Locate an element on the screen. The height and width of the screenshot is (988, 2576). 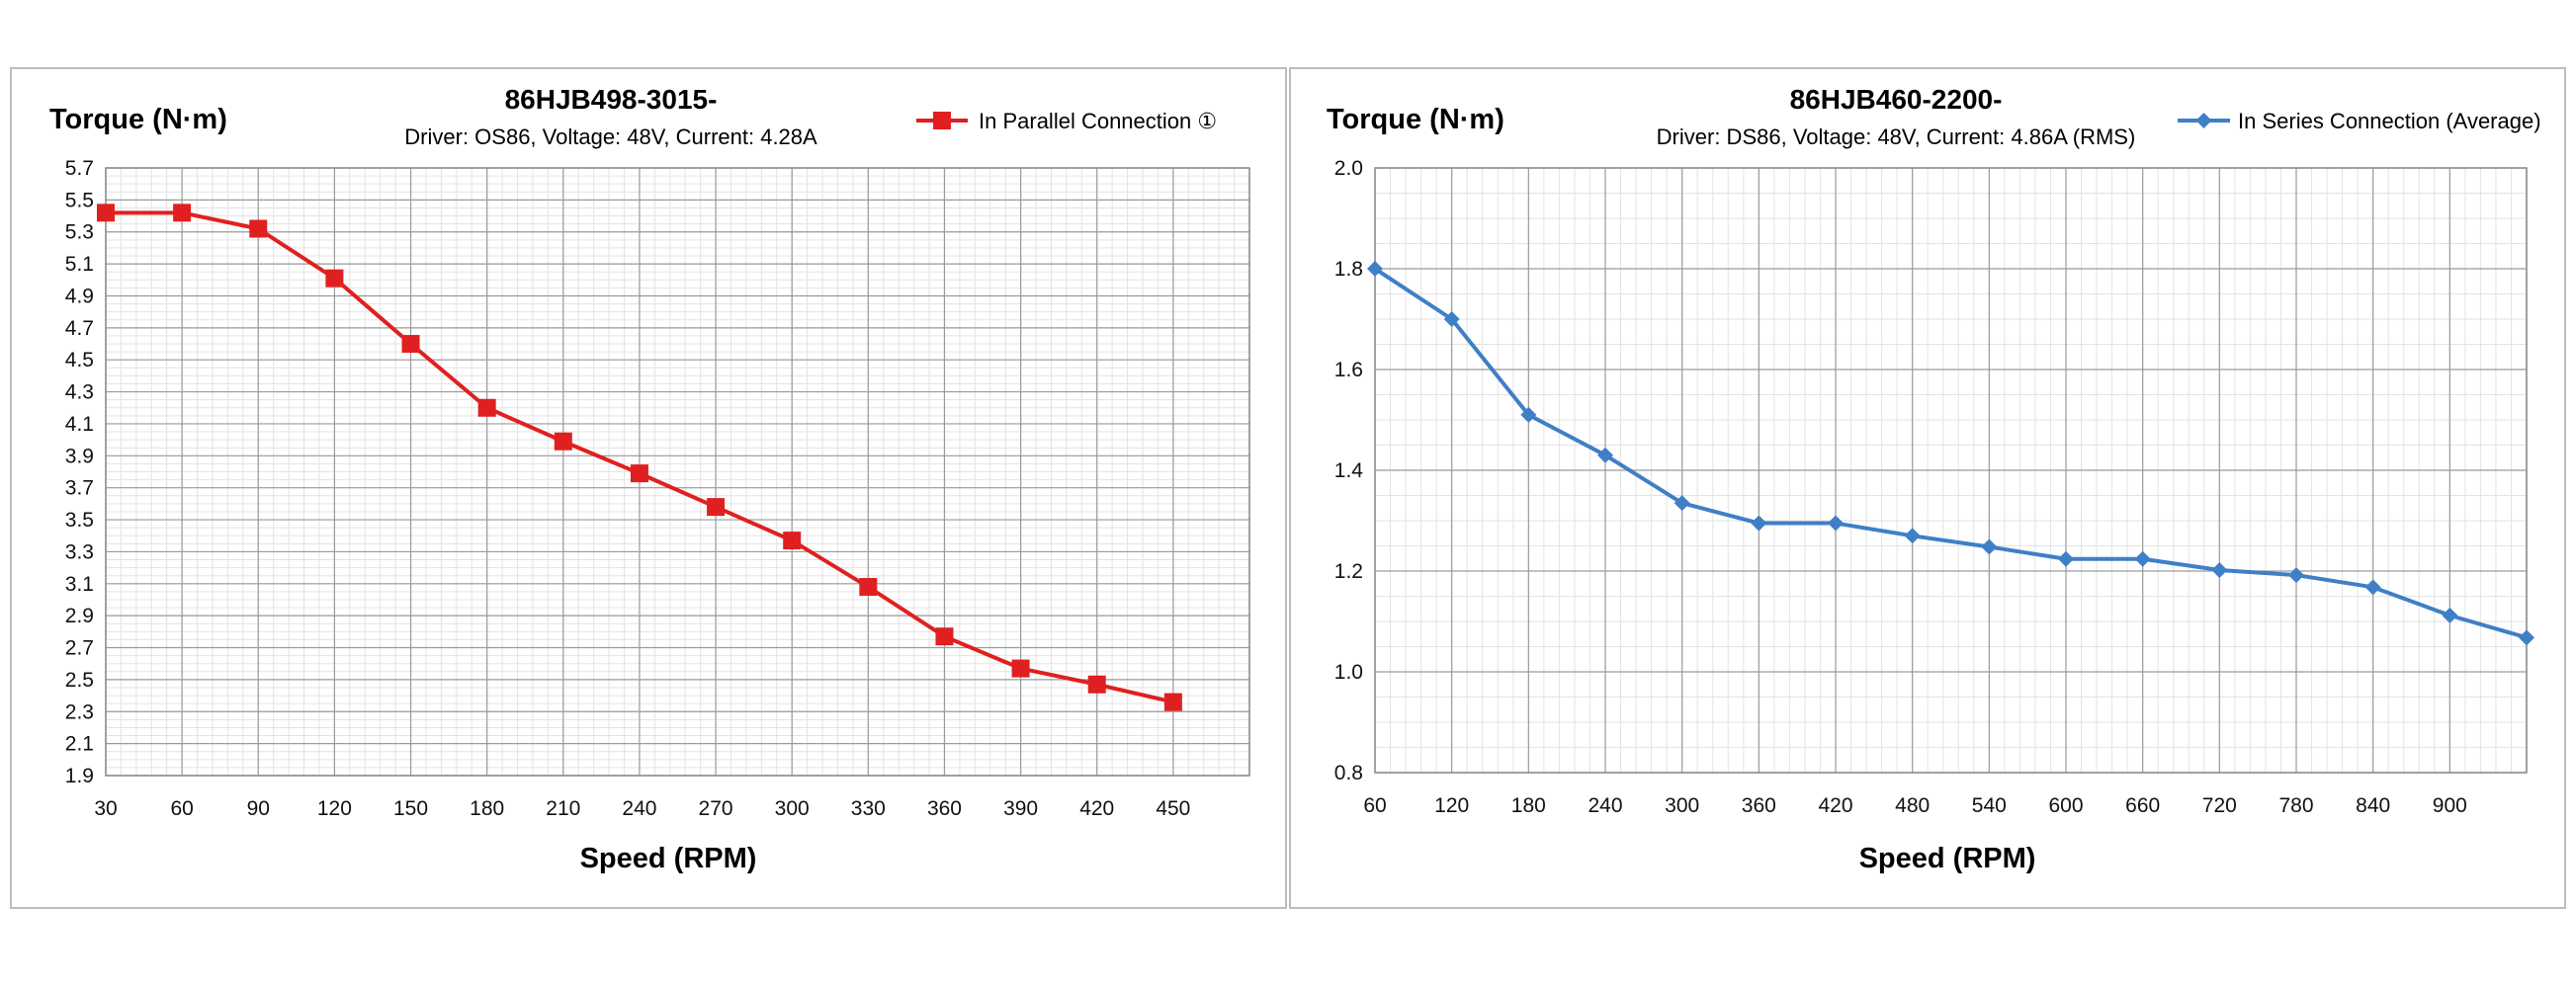
x-tick-label: 480 is located at coordinates (1912, 805).